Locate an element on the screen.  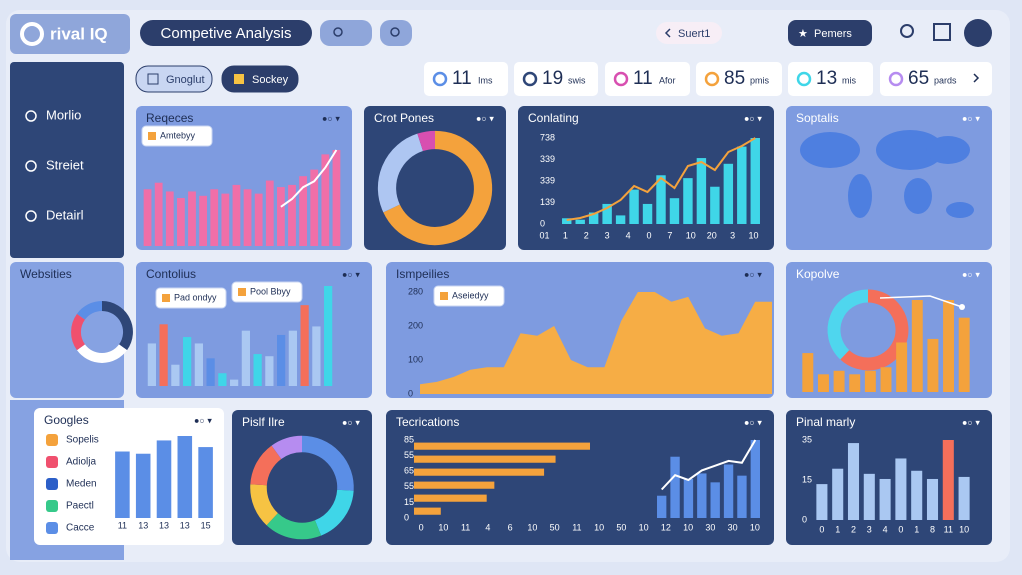
y-label: 35 is located at coordinates (807, 439).